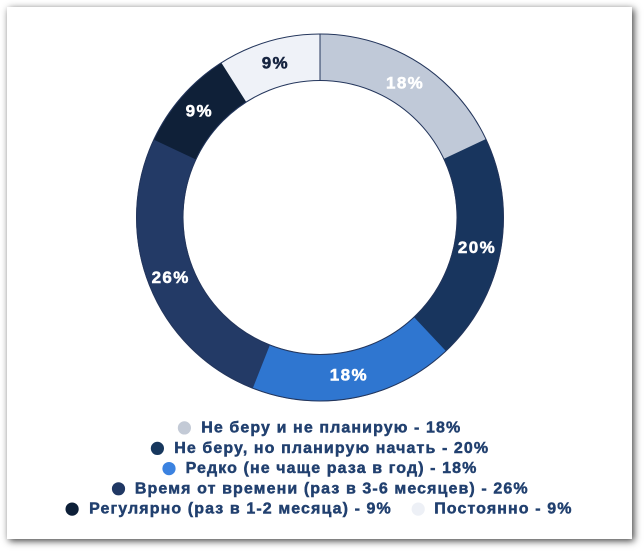 The image size is (644, 551). Describe the element at coordinates (240, 509) in the screenshot. I see `svg-text:Регулярно (раз в 1-2 месяца) -: Регулярно (раз в 1-2 месяца) - 9%` at that location.